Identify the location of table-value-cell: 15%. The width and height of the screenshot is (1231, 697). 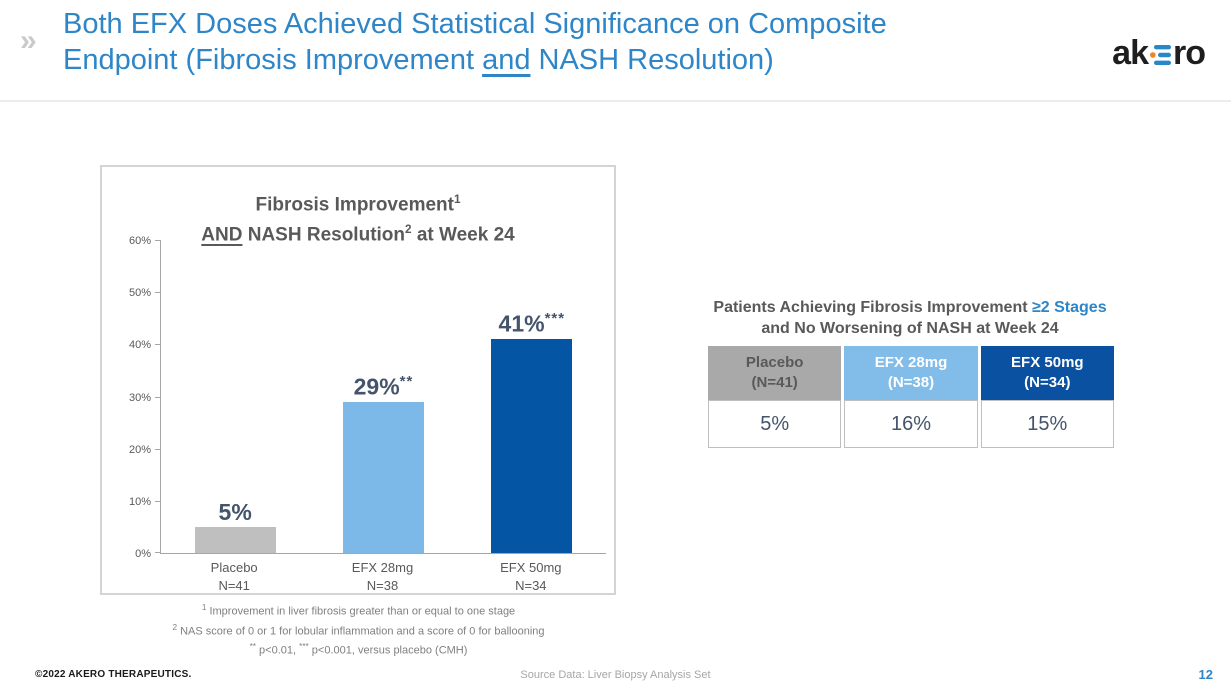
(1047, 424).